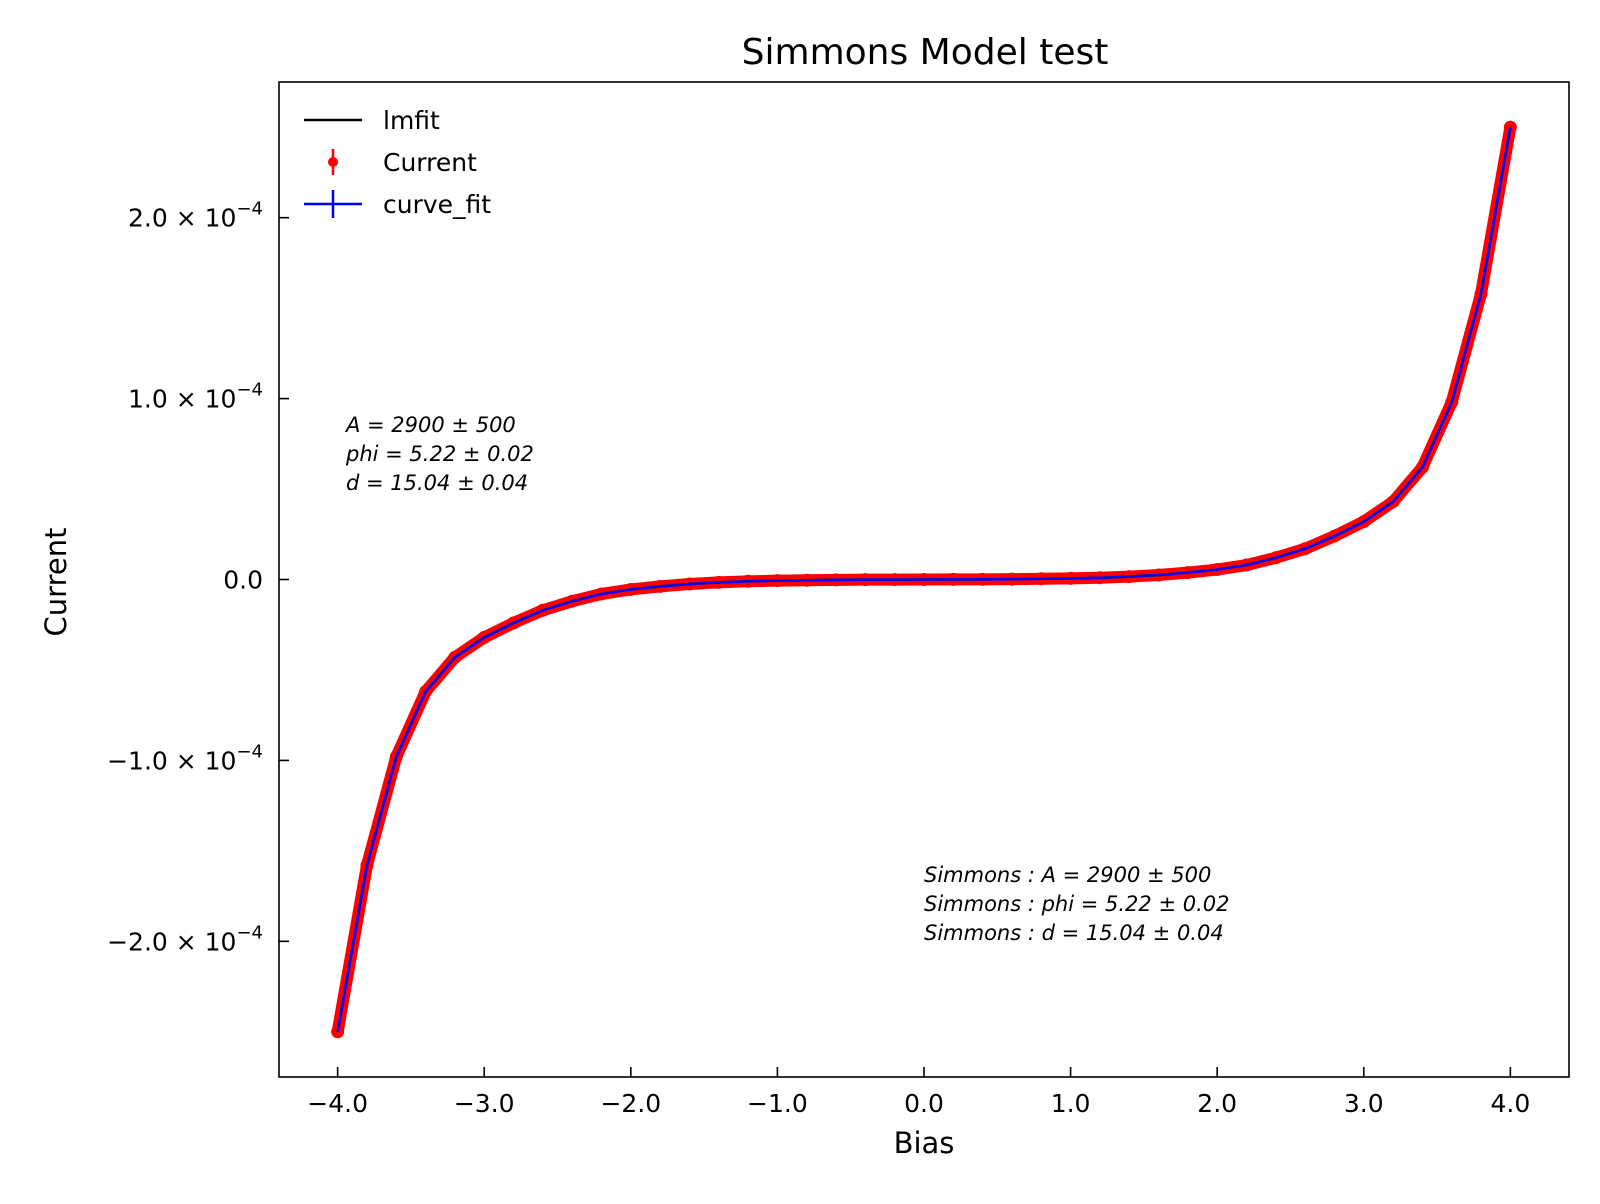 Image resolution: width=1600 pixels, height=1204 pixels. I want to click on legend-lmfit-label: lmfit, so click(411, 120).